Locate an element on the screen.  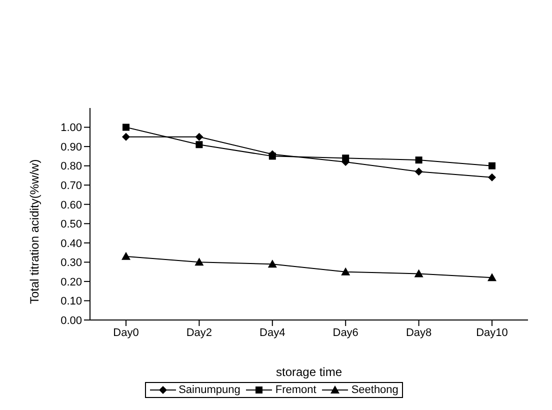
x-tick-label: Day8 is located at coordinates (419, 332).